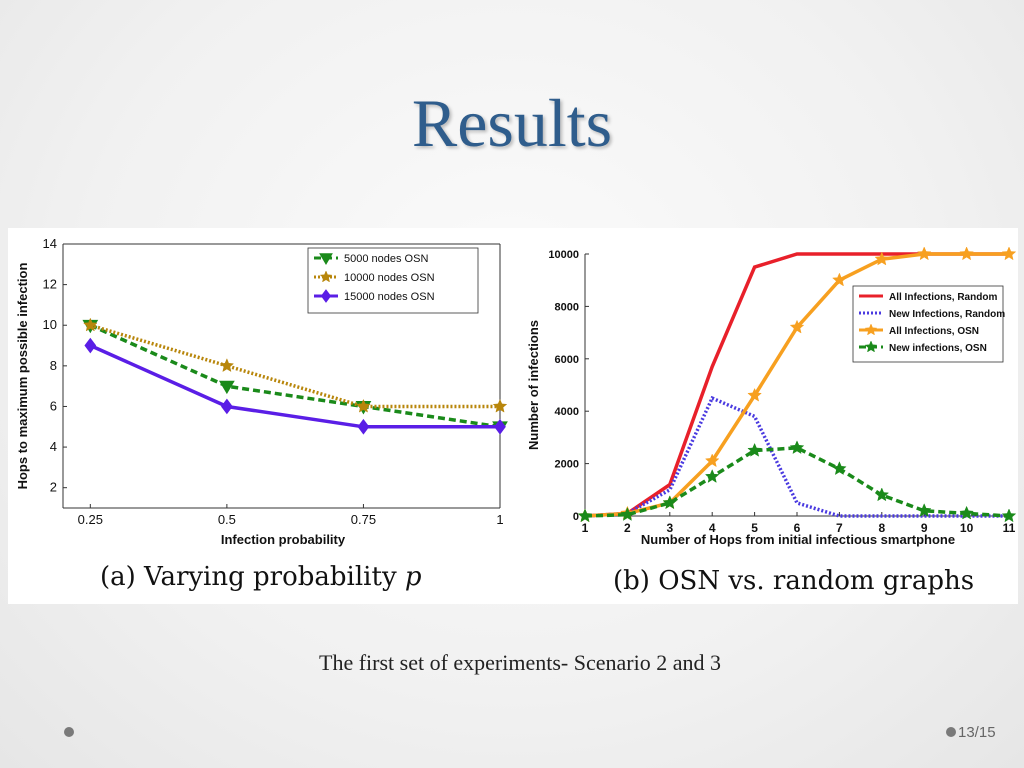  What do you see at coordinates (413, 577) in the screenshot?
I see `caption-a-variable: p` at bounding box center [413, 577].